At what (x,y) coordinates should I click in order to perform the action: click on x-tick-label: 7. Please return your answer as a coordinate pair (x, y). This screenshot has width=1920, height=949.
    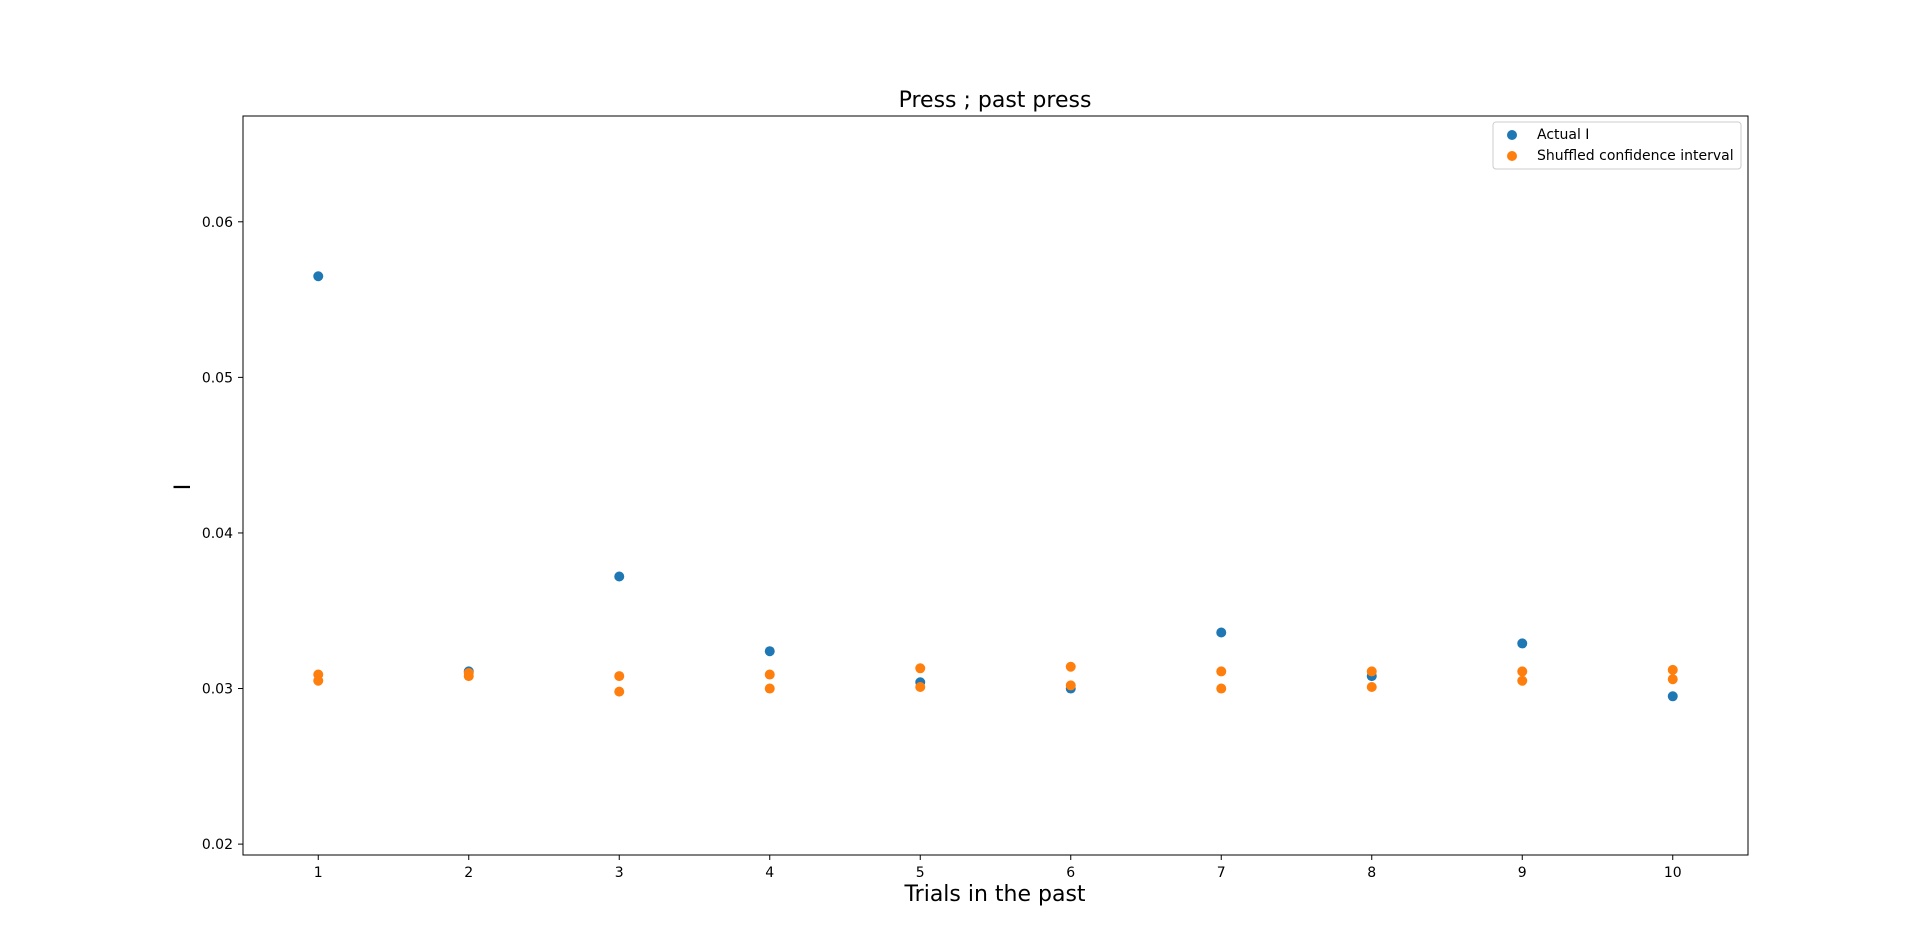
    Looking at the image, I should click on (1221, 873).